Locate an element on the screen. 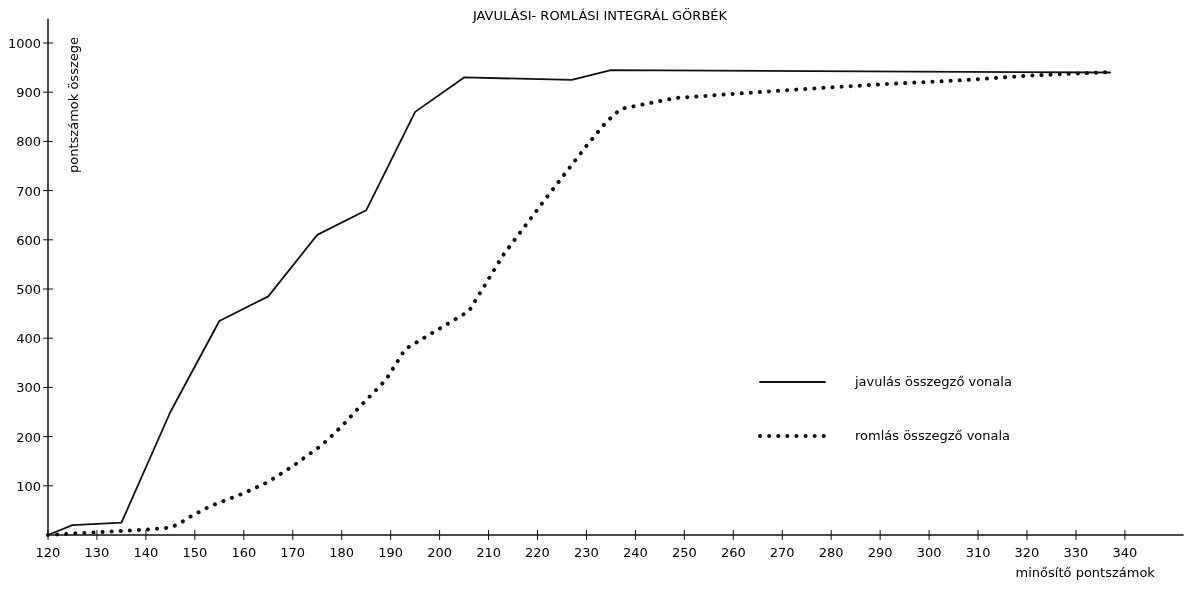 The width and height of the screenshot is (1194, 600). x-tick-label: 270 is located at coordinates (782, 552).